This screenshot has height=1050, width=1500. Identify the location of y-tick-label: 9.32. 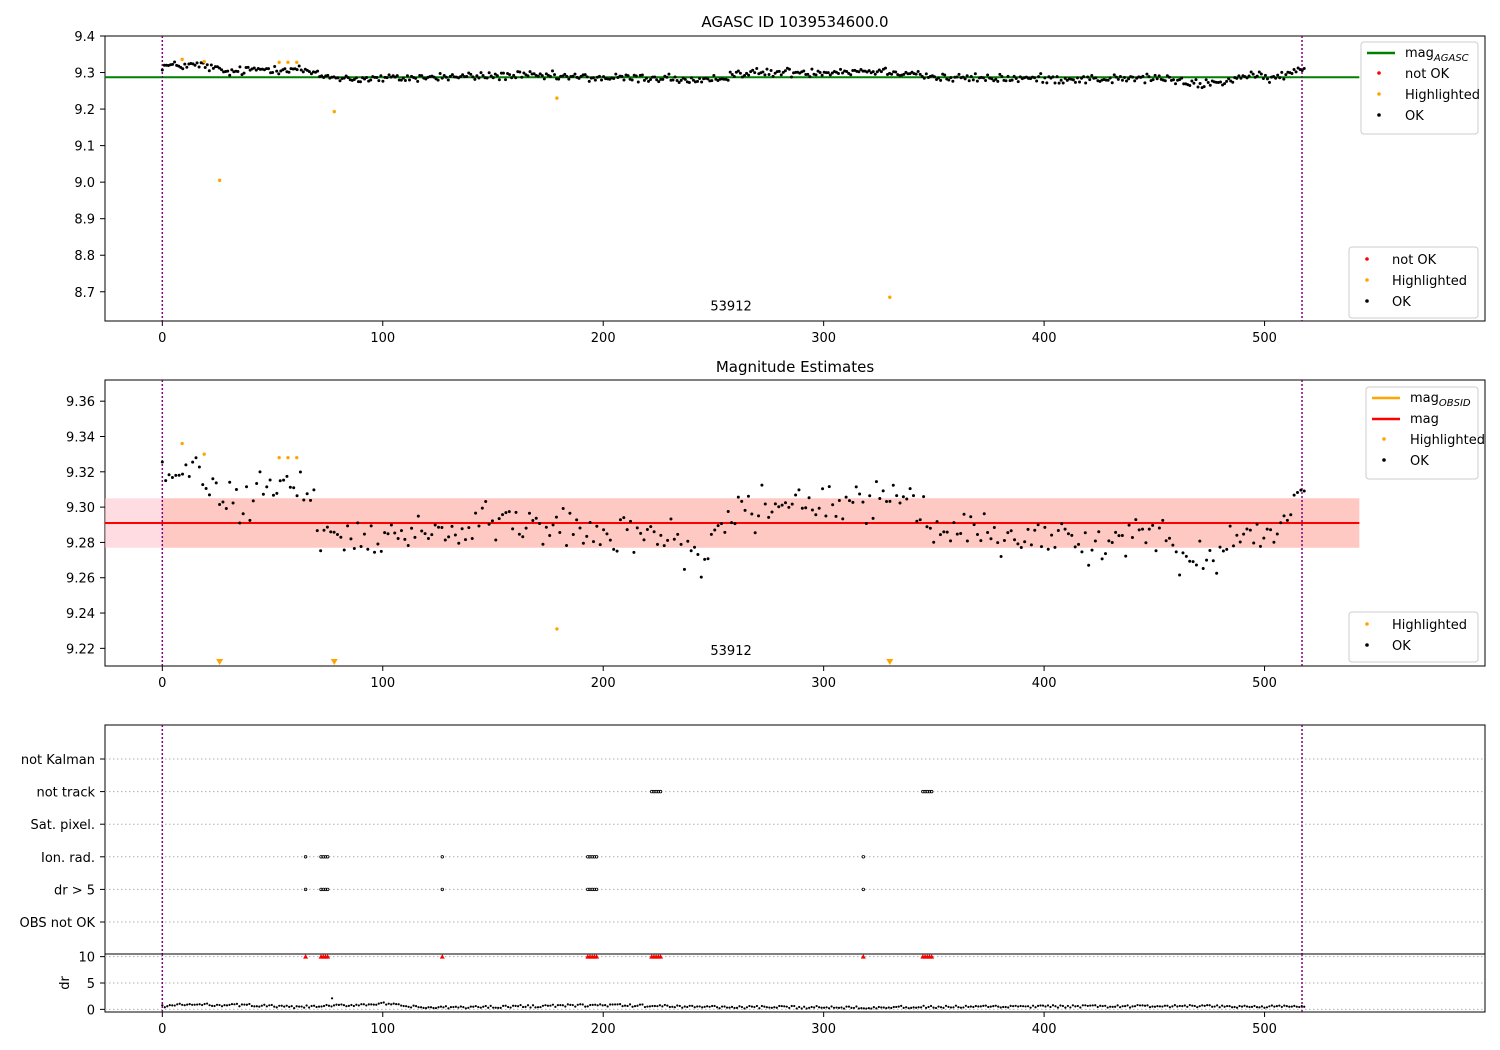
(80, 473).